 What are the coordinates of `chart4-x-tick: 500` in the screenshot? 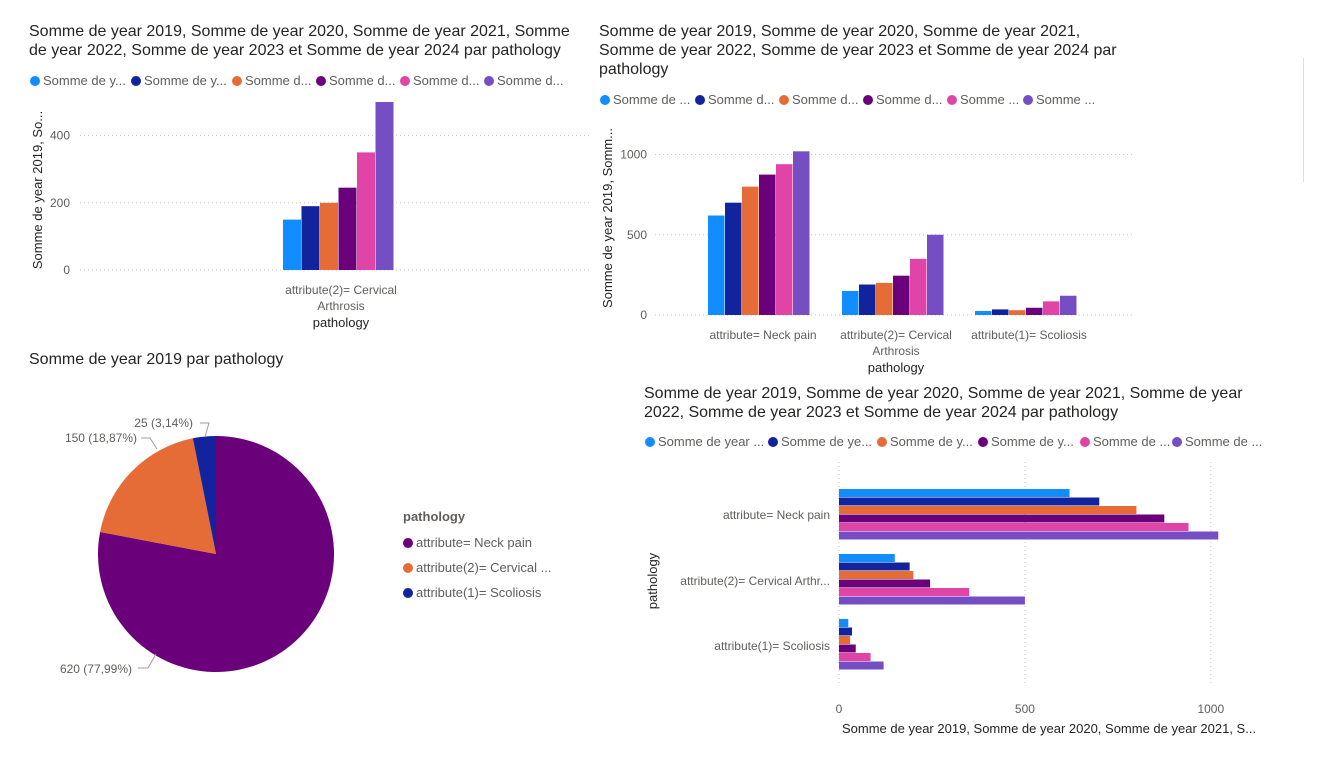 It's located at (1025, 709).